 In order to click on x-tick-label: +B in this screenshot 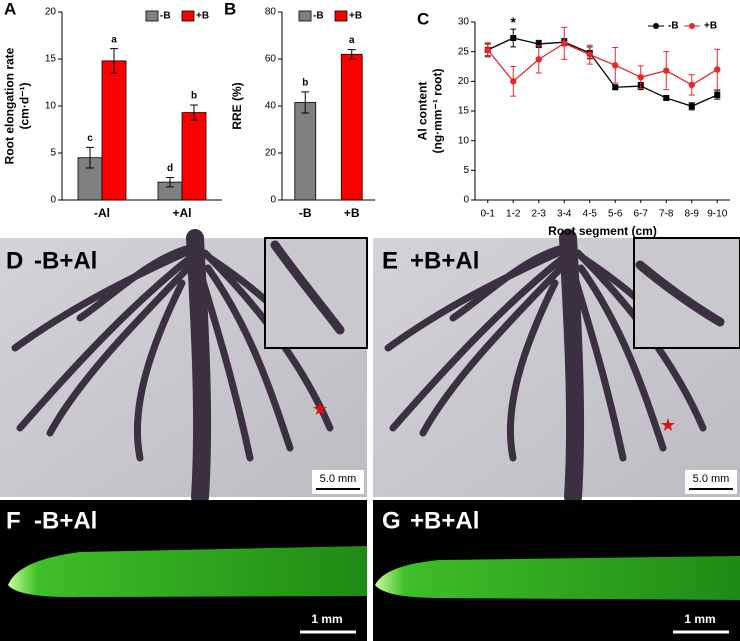, I will do `click(352, 213)`.